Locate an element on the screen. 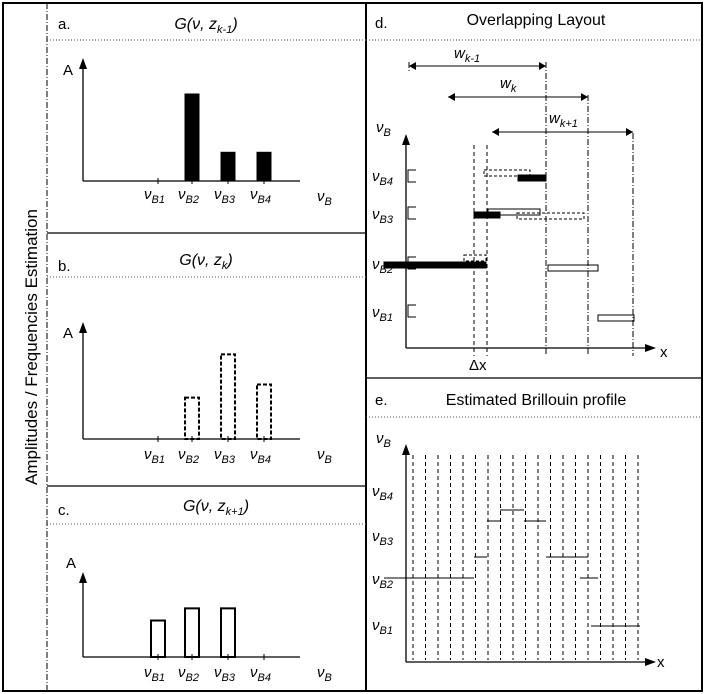  panel-e-grid-lines is located at coordinates (525, 557).